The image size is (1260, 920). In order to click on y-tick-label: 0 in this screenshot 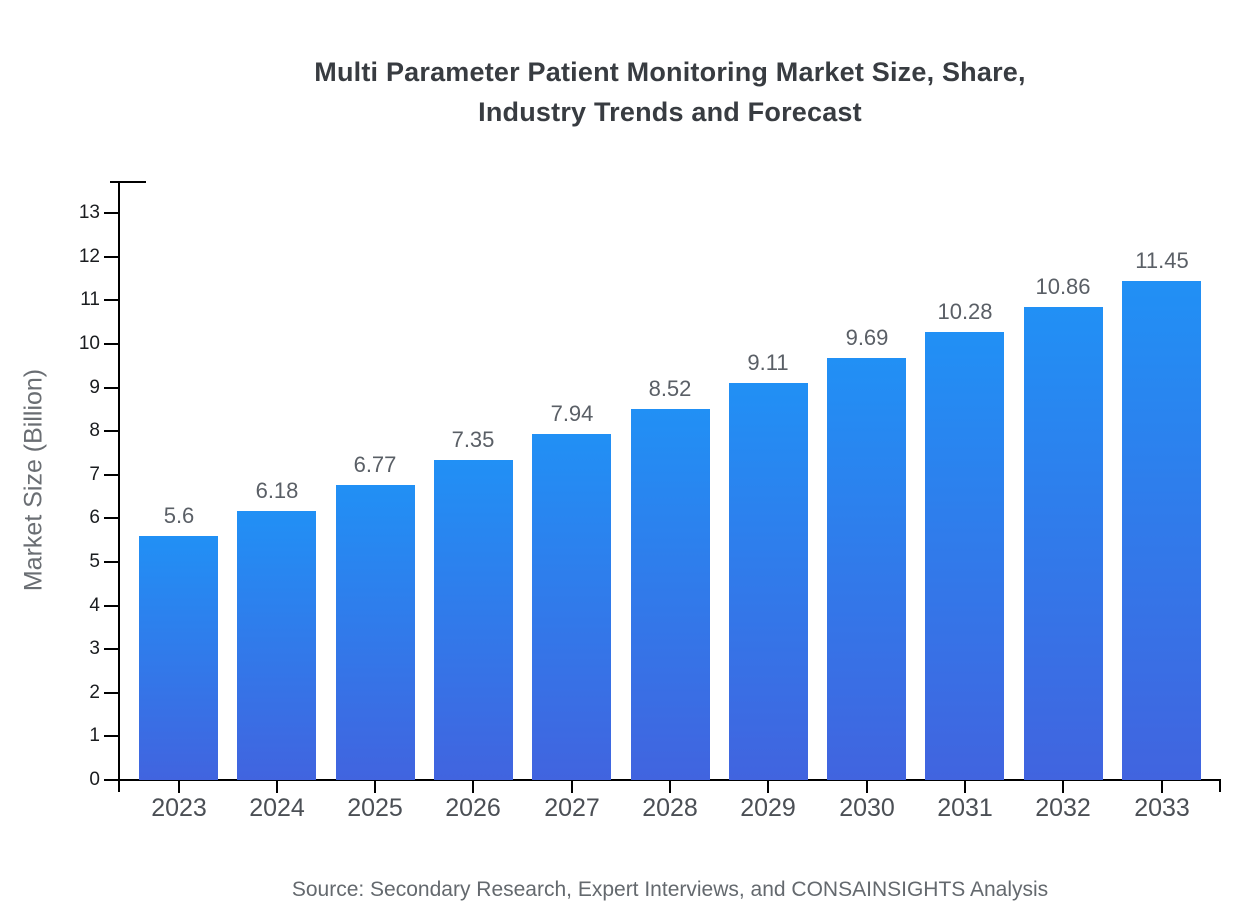, I will do `click(94, 779)`.